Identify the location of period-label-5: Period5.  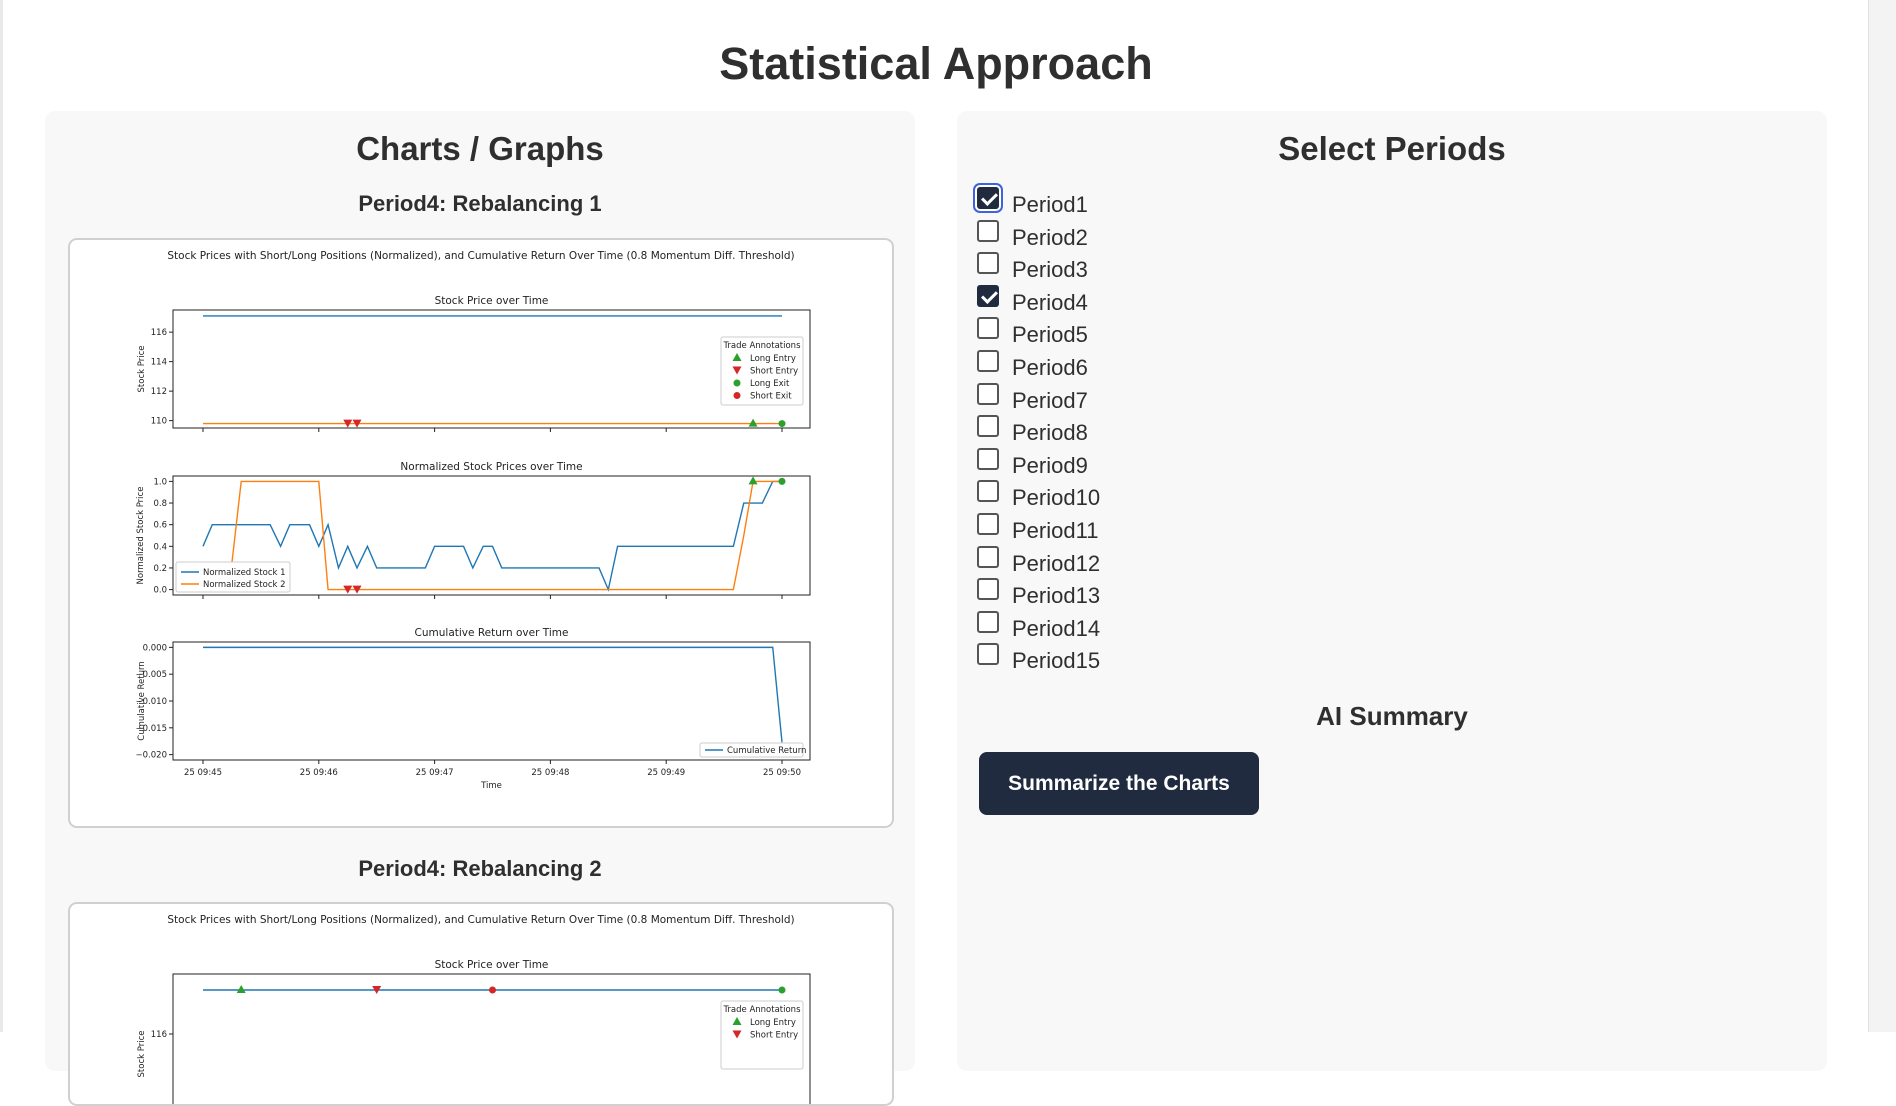
(1050, 335).